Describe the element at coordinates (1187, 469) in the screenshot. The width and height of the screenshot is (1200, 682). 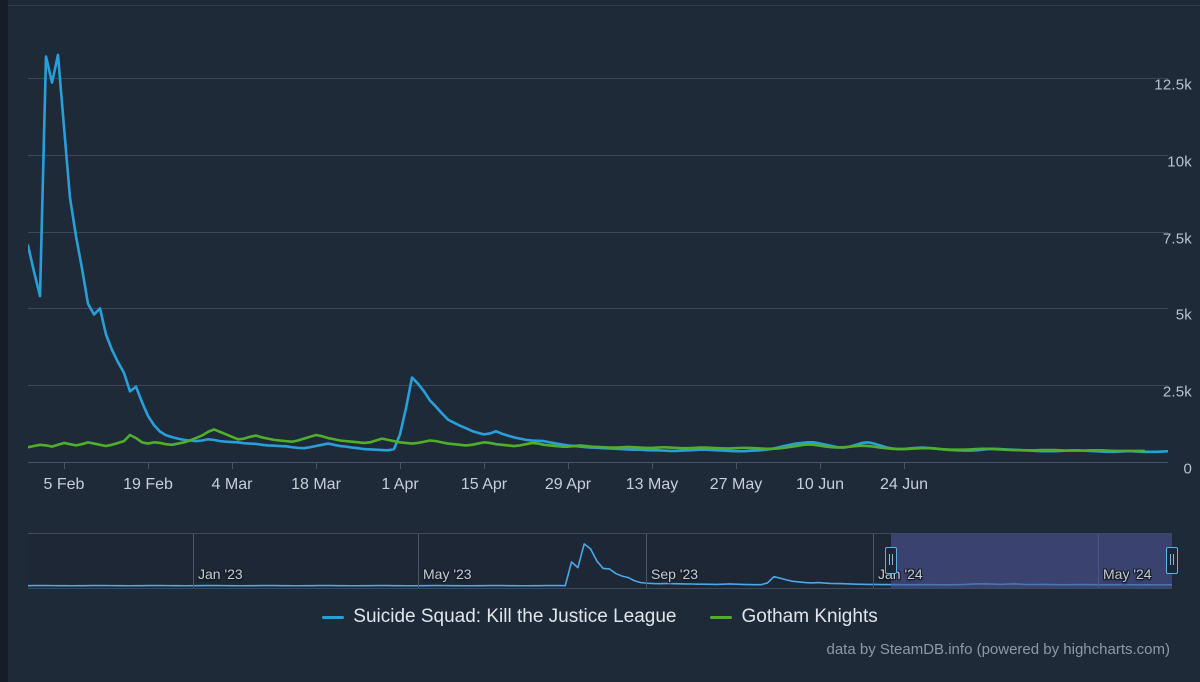
I see `y-axis-tick-label: 0` at that location.